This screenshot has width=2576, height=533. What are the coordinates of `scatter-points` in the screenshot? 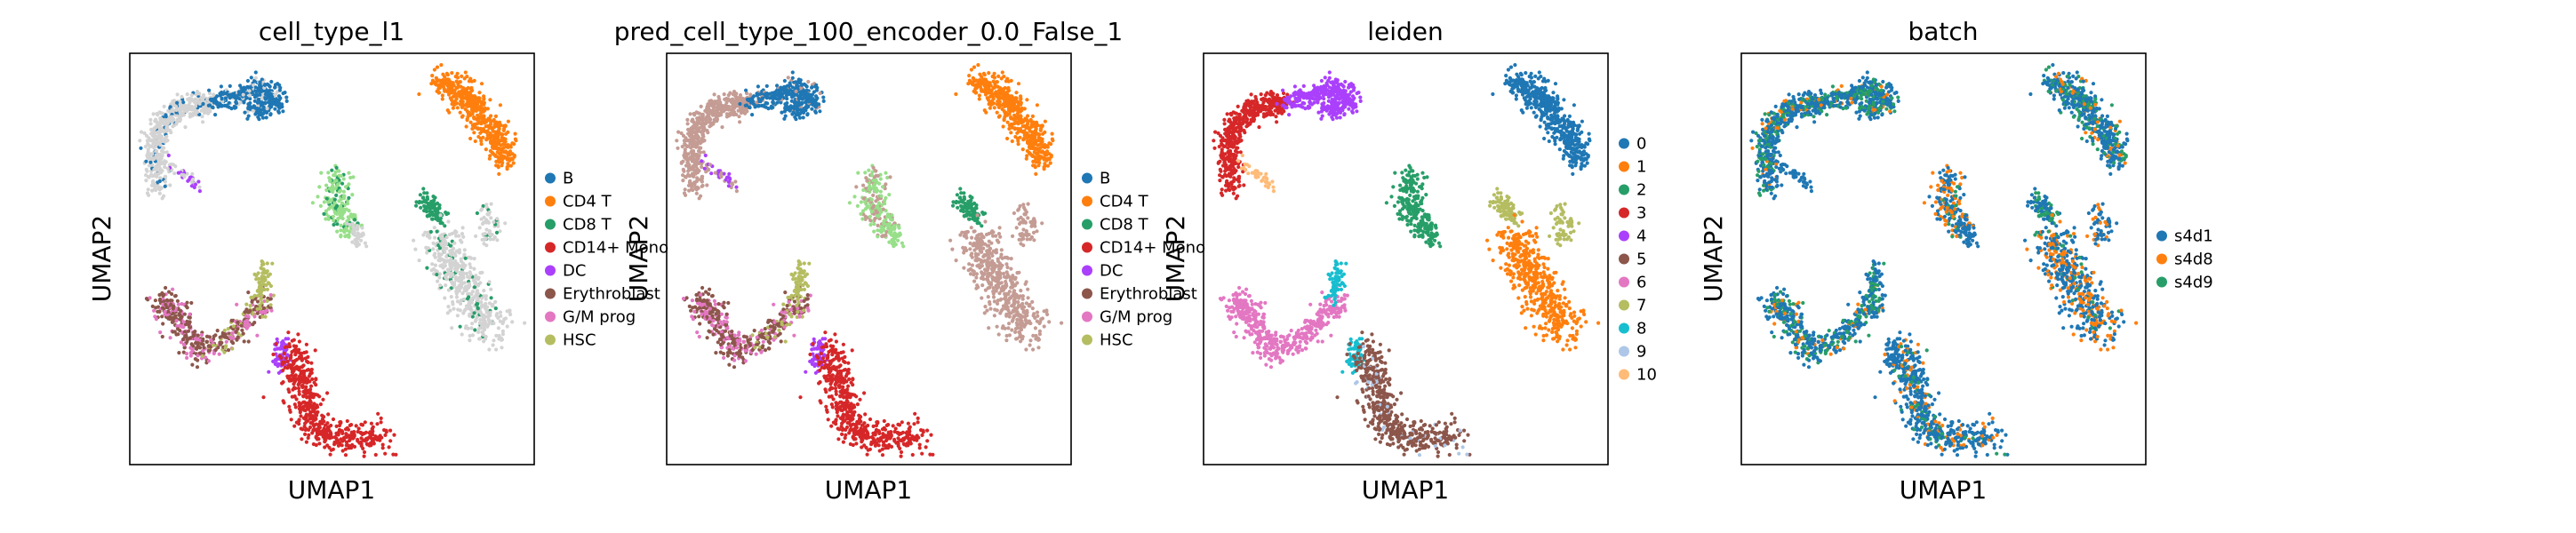 It's located at (332, 260).